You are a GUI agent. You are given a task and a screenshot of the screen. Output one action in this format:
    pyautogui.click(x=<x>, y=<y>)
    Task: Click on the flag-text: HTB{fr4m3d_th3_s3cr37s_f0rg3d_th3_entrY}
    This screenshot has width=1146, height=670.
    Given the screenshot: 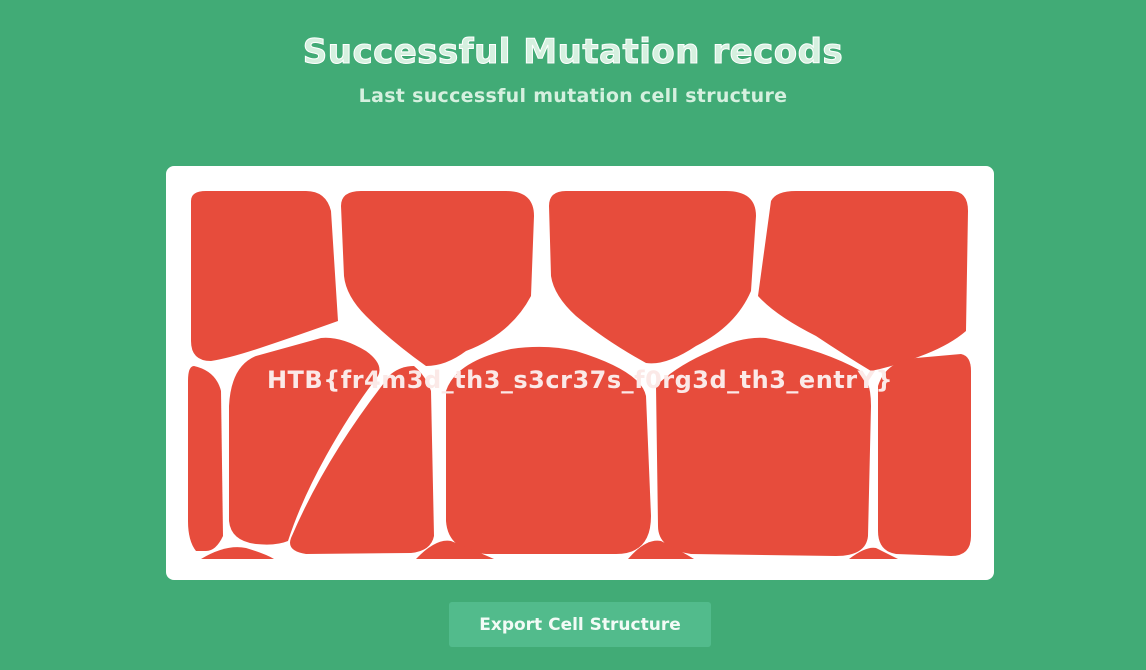 What is the action you would take?
    pyautogui.click(x=580, y=380)
    